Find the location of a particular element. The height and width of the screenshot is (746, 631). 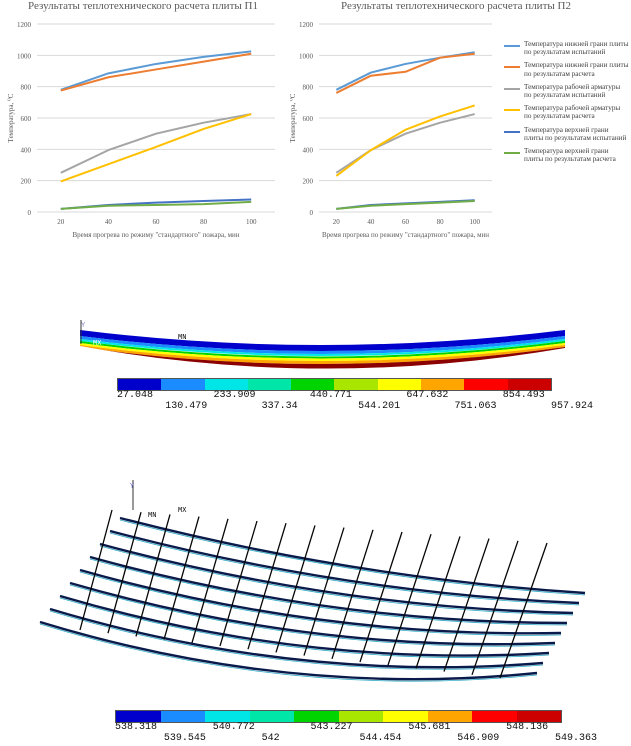

colorbar-label: 957.924 is located at coordinates (572, 406).